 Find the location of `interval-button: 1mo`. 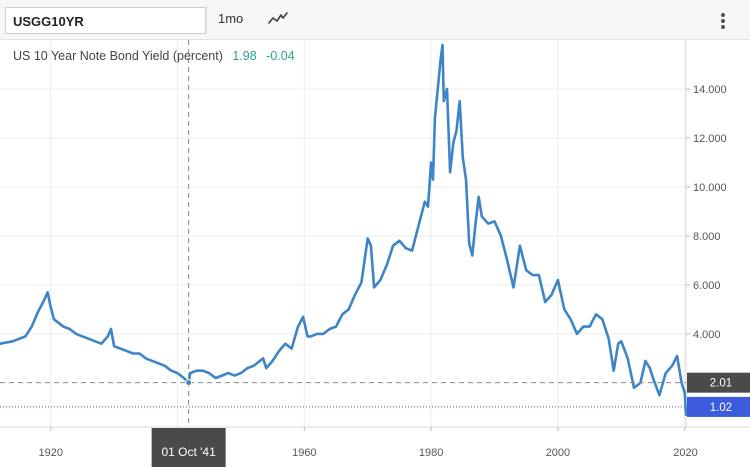

interval-button: 1mo is located at coordinates (231, 18).